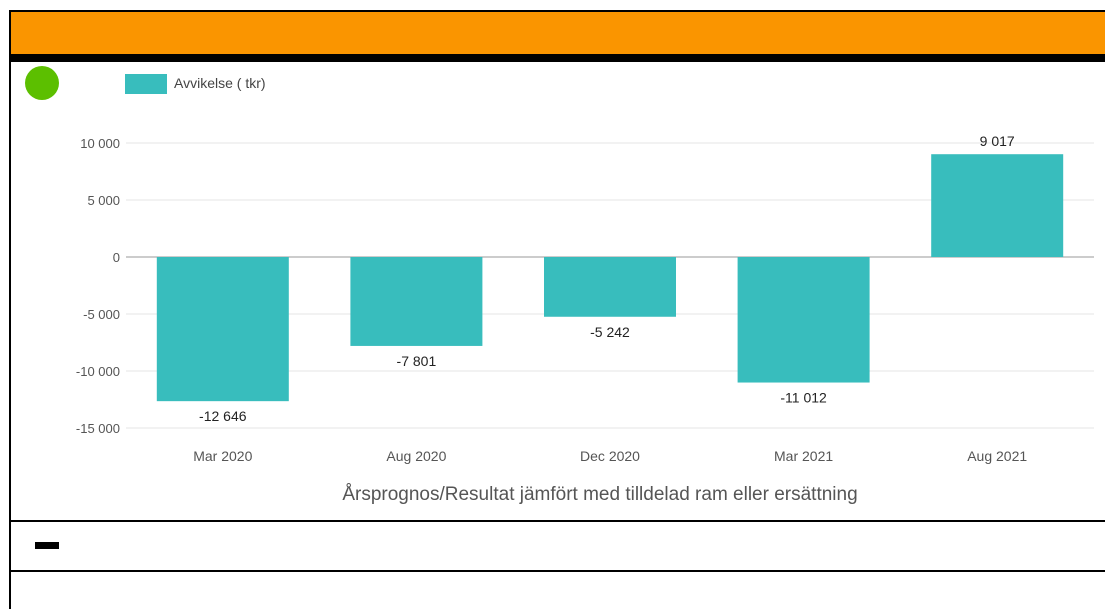 Image resolution: width=1105 pixels, height=609 pixels. What do you see at coordinates (223, 416) in the screenshot?
I see `data-label: -12 646` at bounding box center [223, 416].